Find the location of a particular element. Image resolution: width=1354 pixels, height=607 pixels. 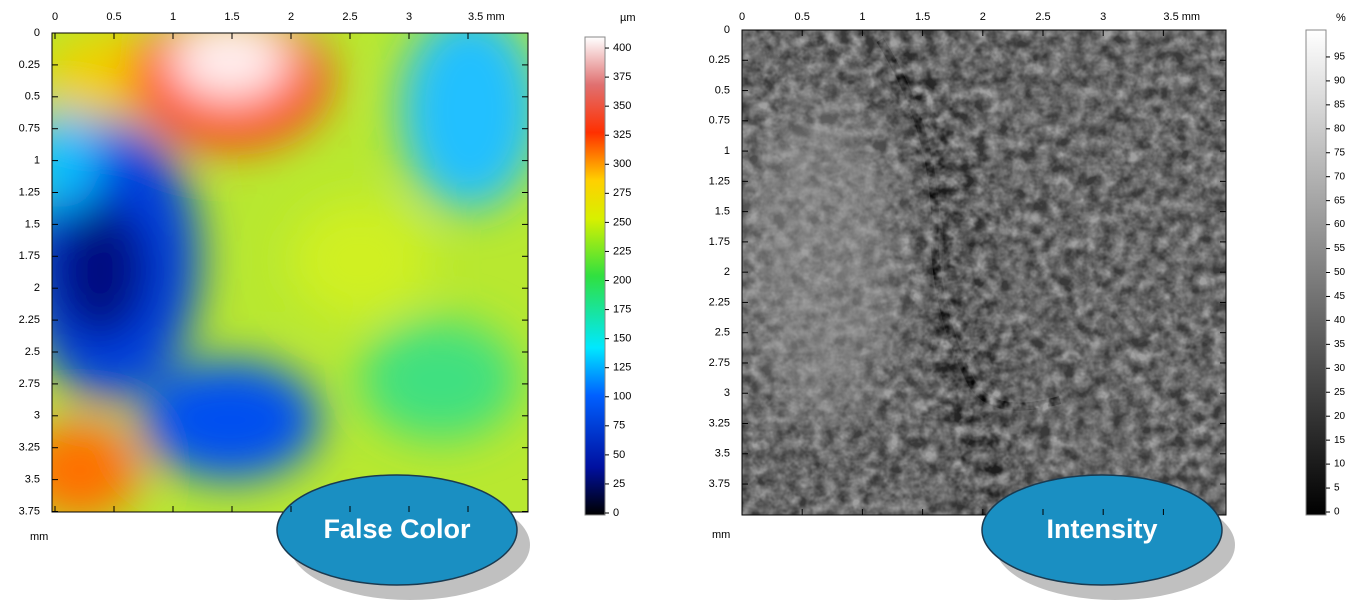

scale-tick-label: 175 is located at coordinates (622, 309).